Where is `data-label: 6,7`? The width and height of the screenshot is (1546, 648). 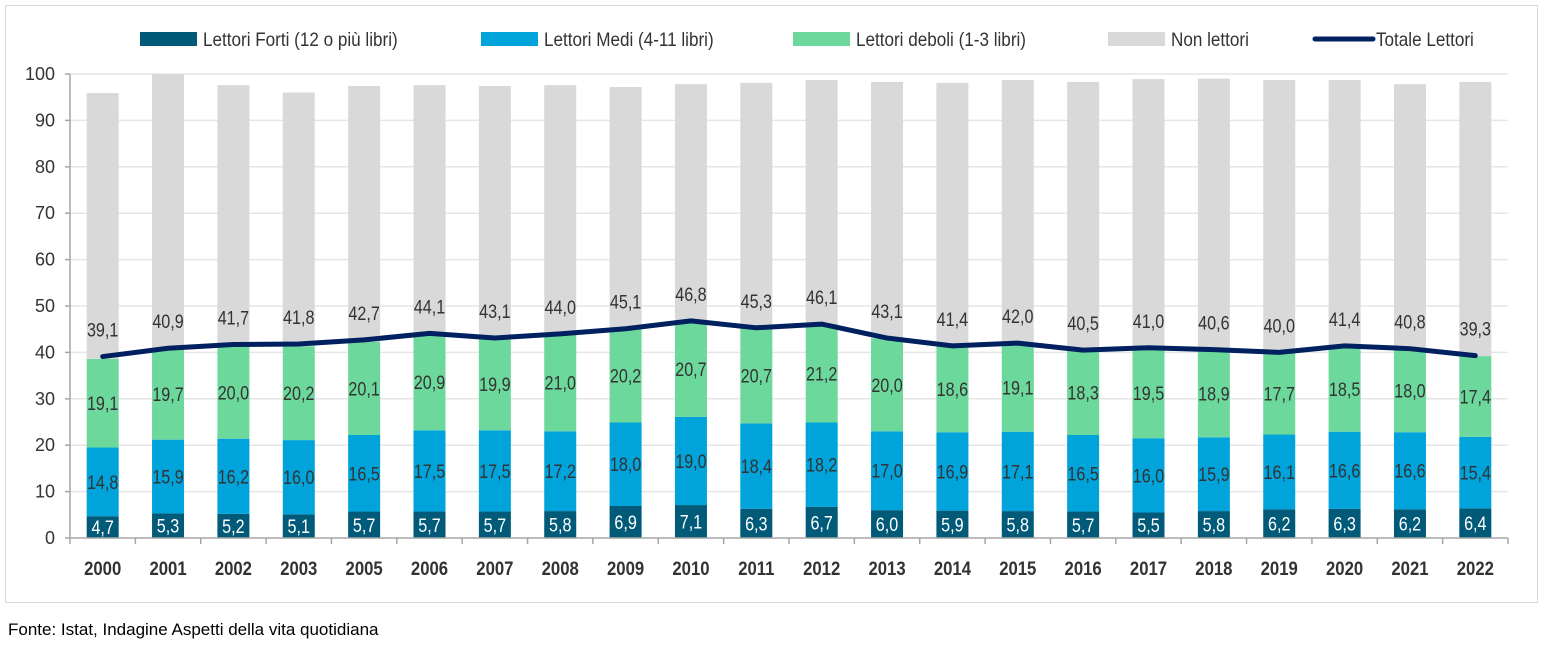
data-label: 6,7 is located at coordinates (821, 523).